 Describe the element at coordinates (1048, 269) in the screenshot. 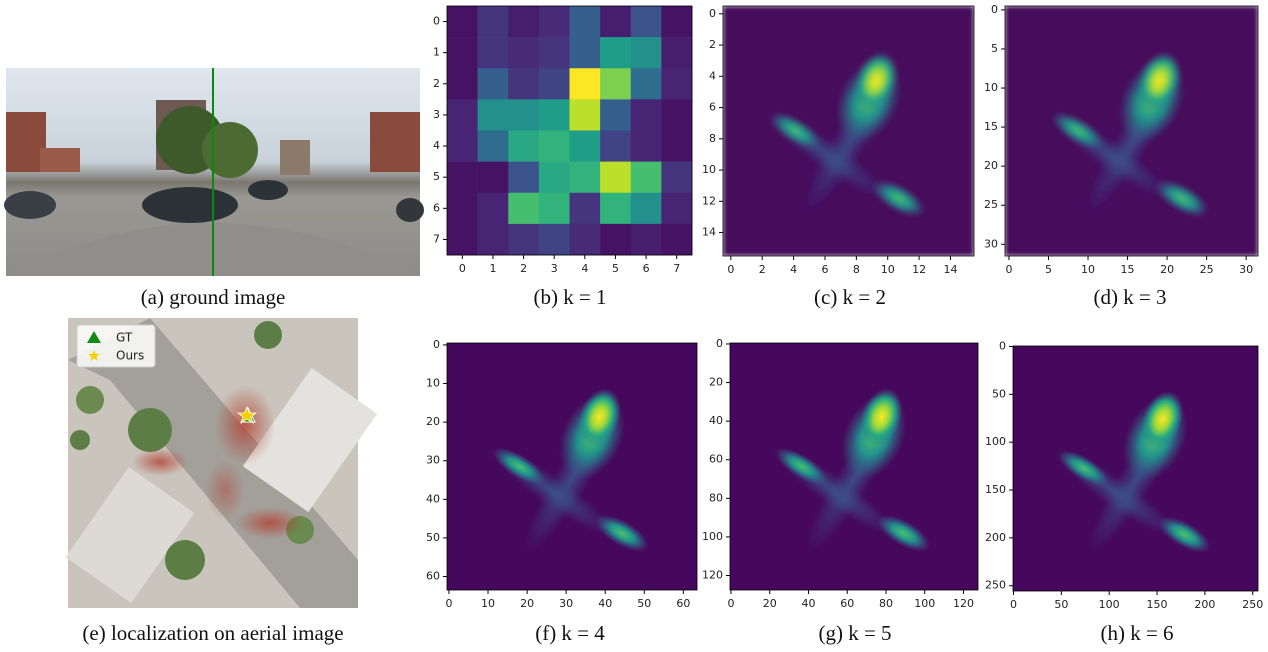

I see `x-tick-label: 5` at that location.